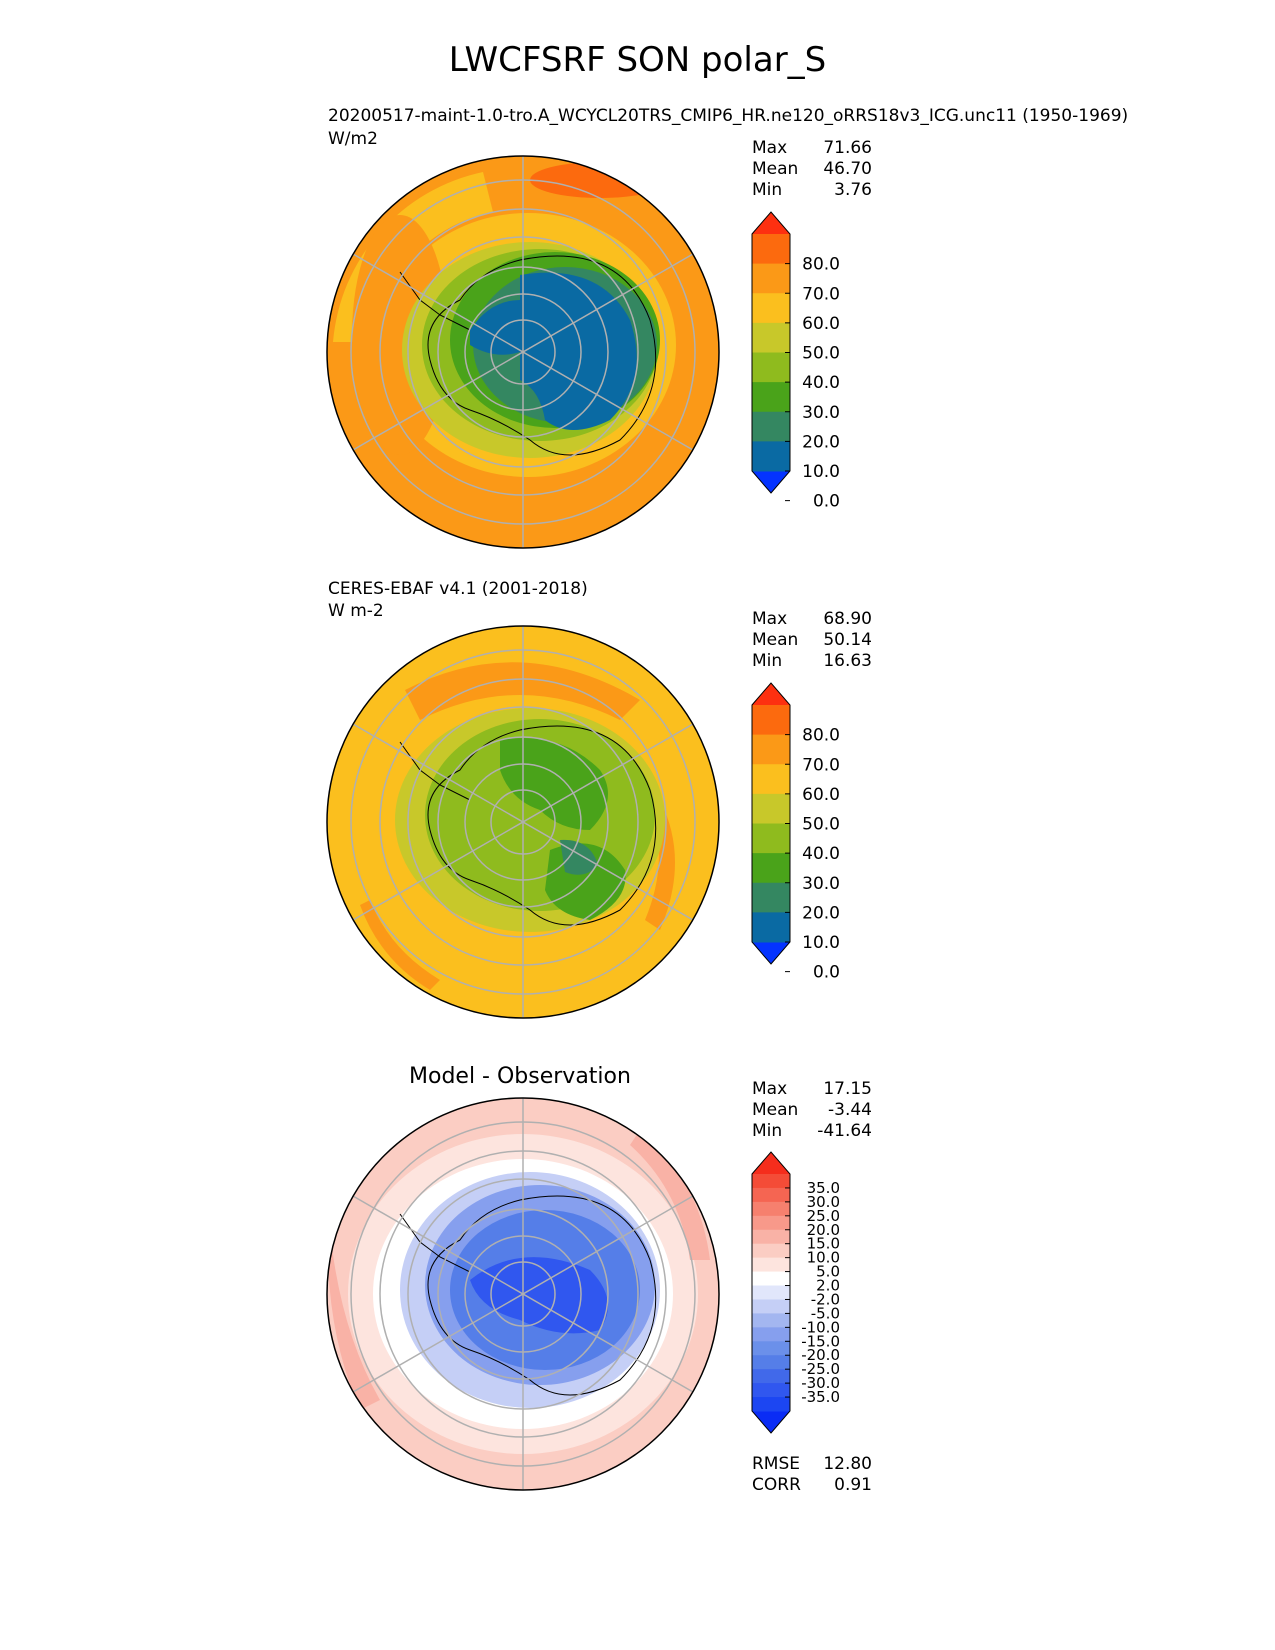 The image size is (1275, 1650). What do you see at coordinates (776, 1485) in the screenshot?
I see `diff-corr-label: CORR` at bounding box center [776, 1485].